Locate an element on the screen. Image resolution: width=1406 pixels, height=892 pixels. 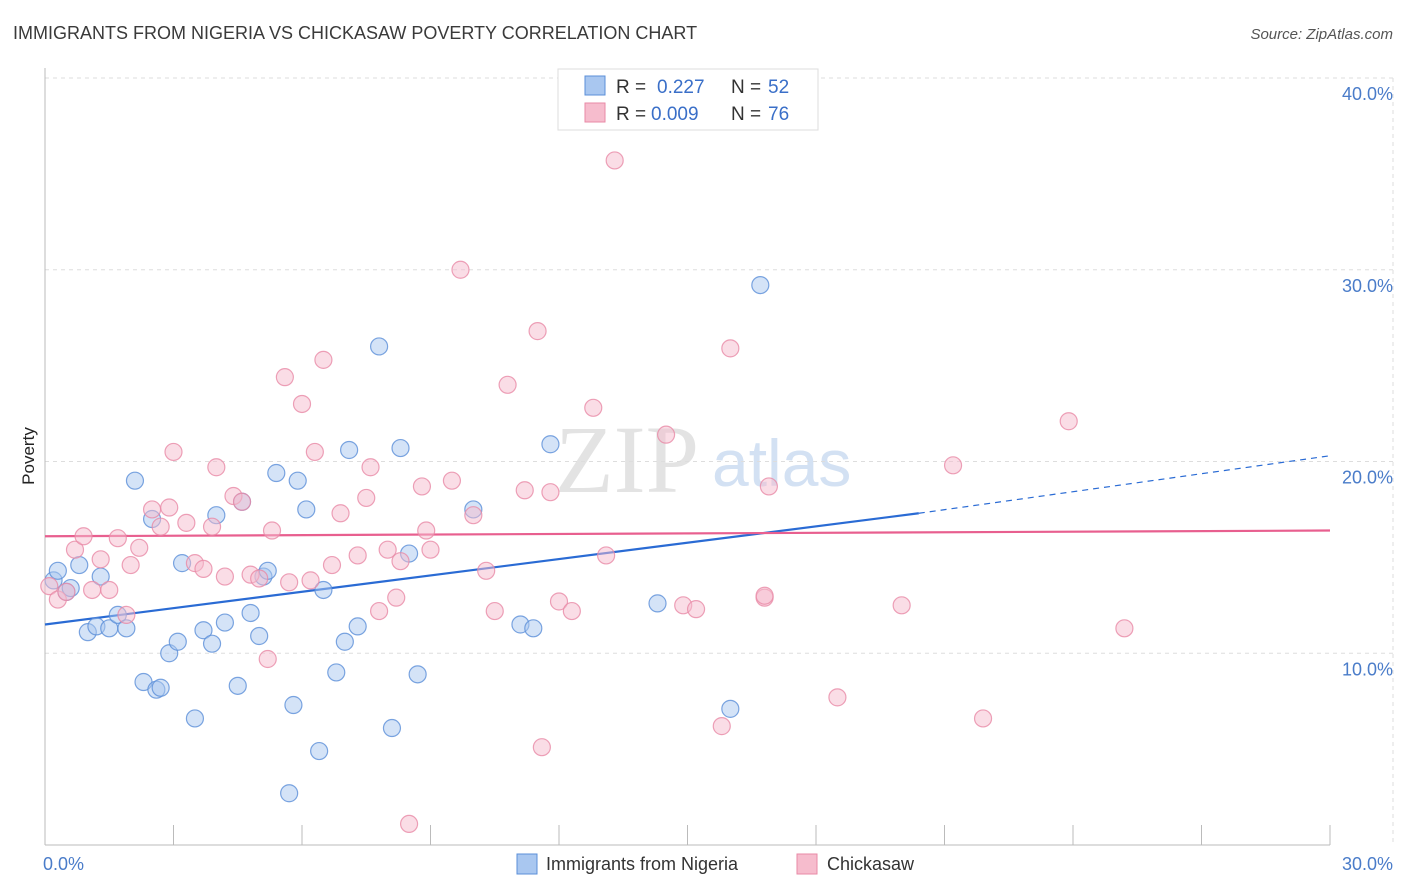
bottom-legend: Immigrants from Nigeria Chickasaw is located at coordinates (715, 864).